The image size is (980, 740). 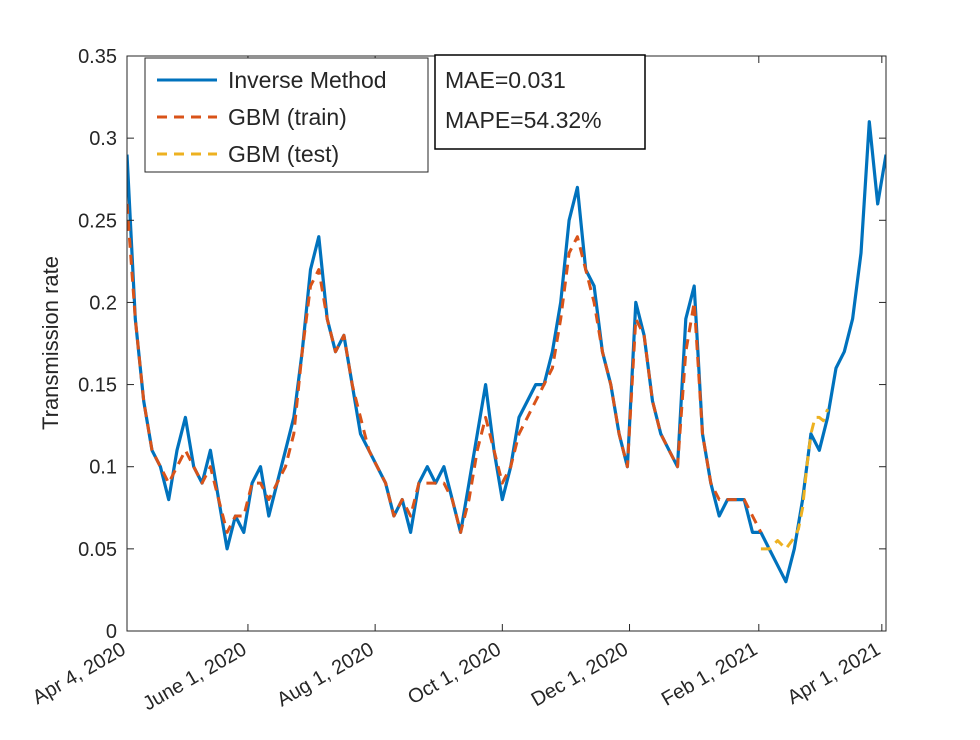 What do you see at coordinates (505, 80) in the screenshot?
I see `mae-text: MAE=0.031` at bounding box center [505, 80].